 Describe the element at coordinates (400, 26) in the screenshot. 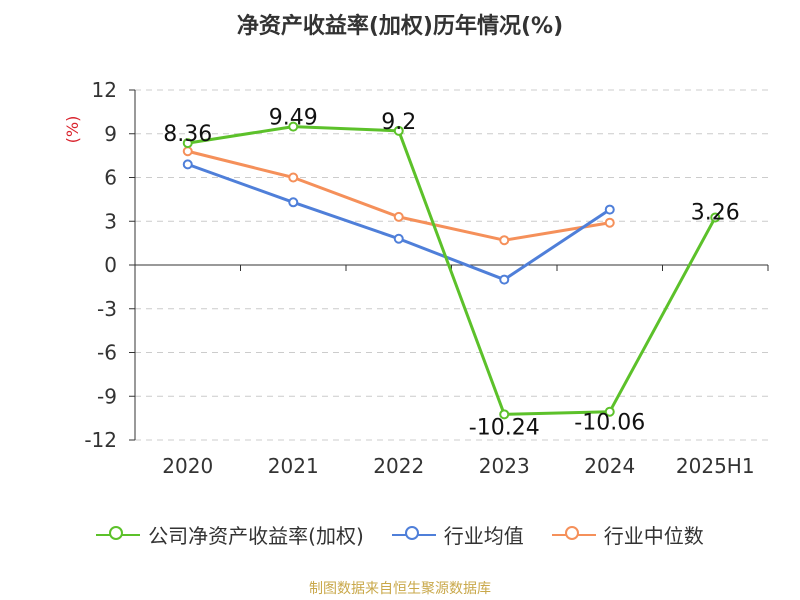

I see `chart-title: 净资产收益率(加权)历年情况(%)` at that location.